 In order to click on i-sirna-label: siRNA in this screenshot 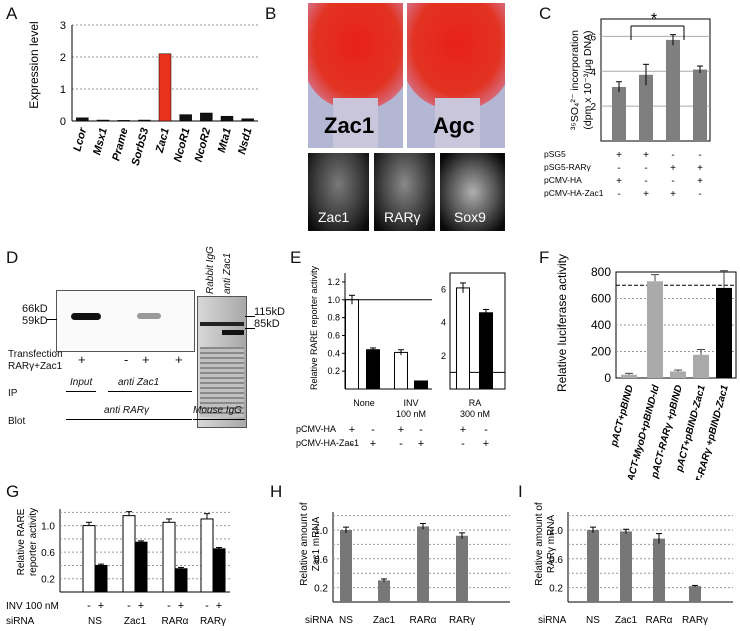, I will do `click(552, 620)`.